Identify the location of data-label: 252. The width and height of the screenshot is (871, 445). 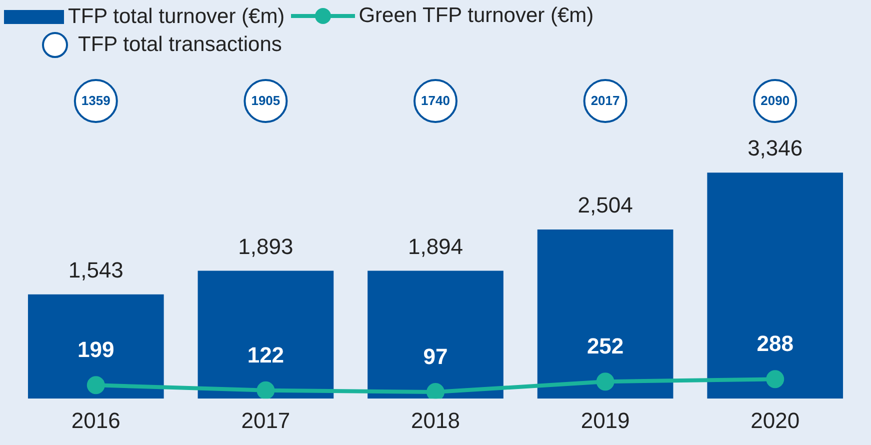
(605, 346).